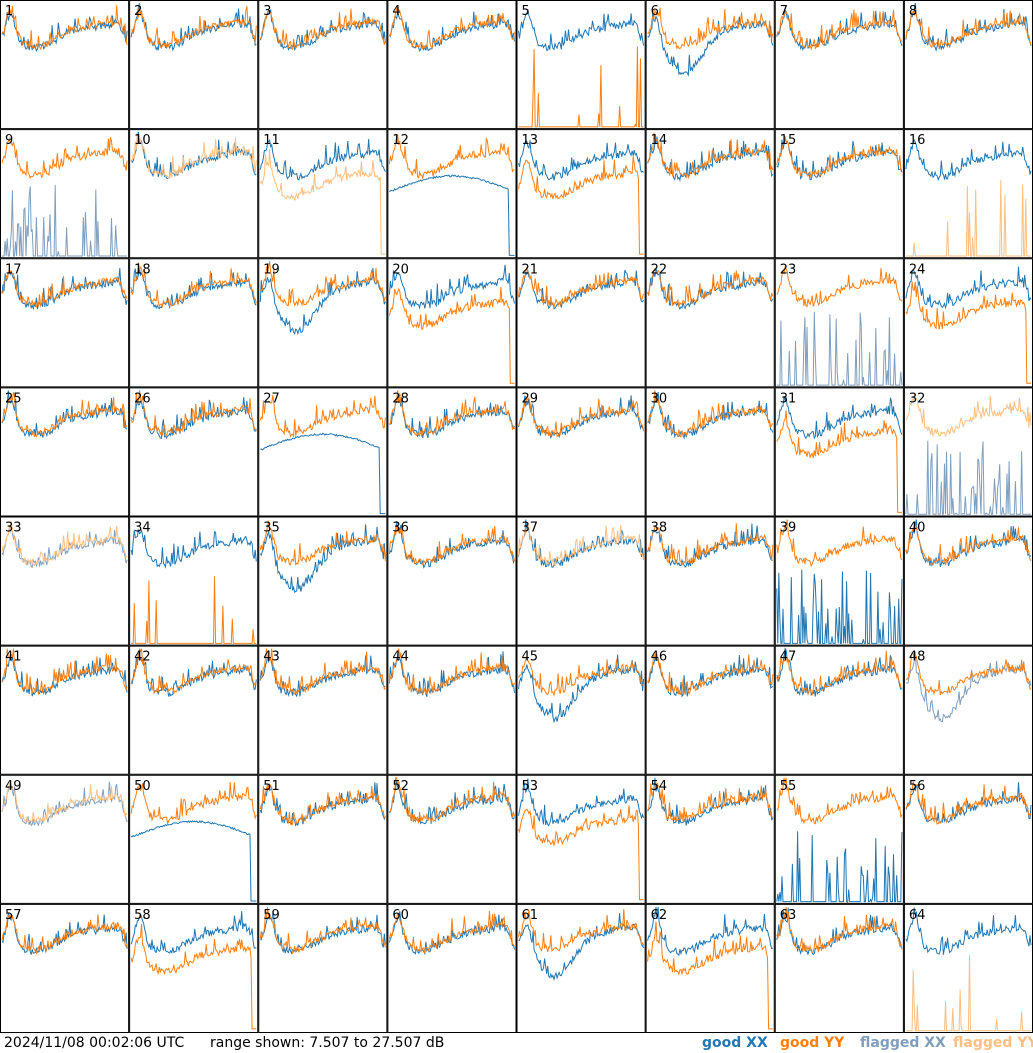  Describe the element at coordinates (839, 65) in the screenshot. I see `panel-7: 7` at that location.